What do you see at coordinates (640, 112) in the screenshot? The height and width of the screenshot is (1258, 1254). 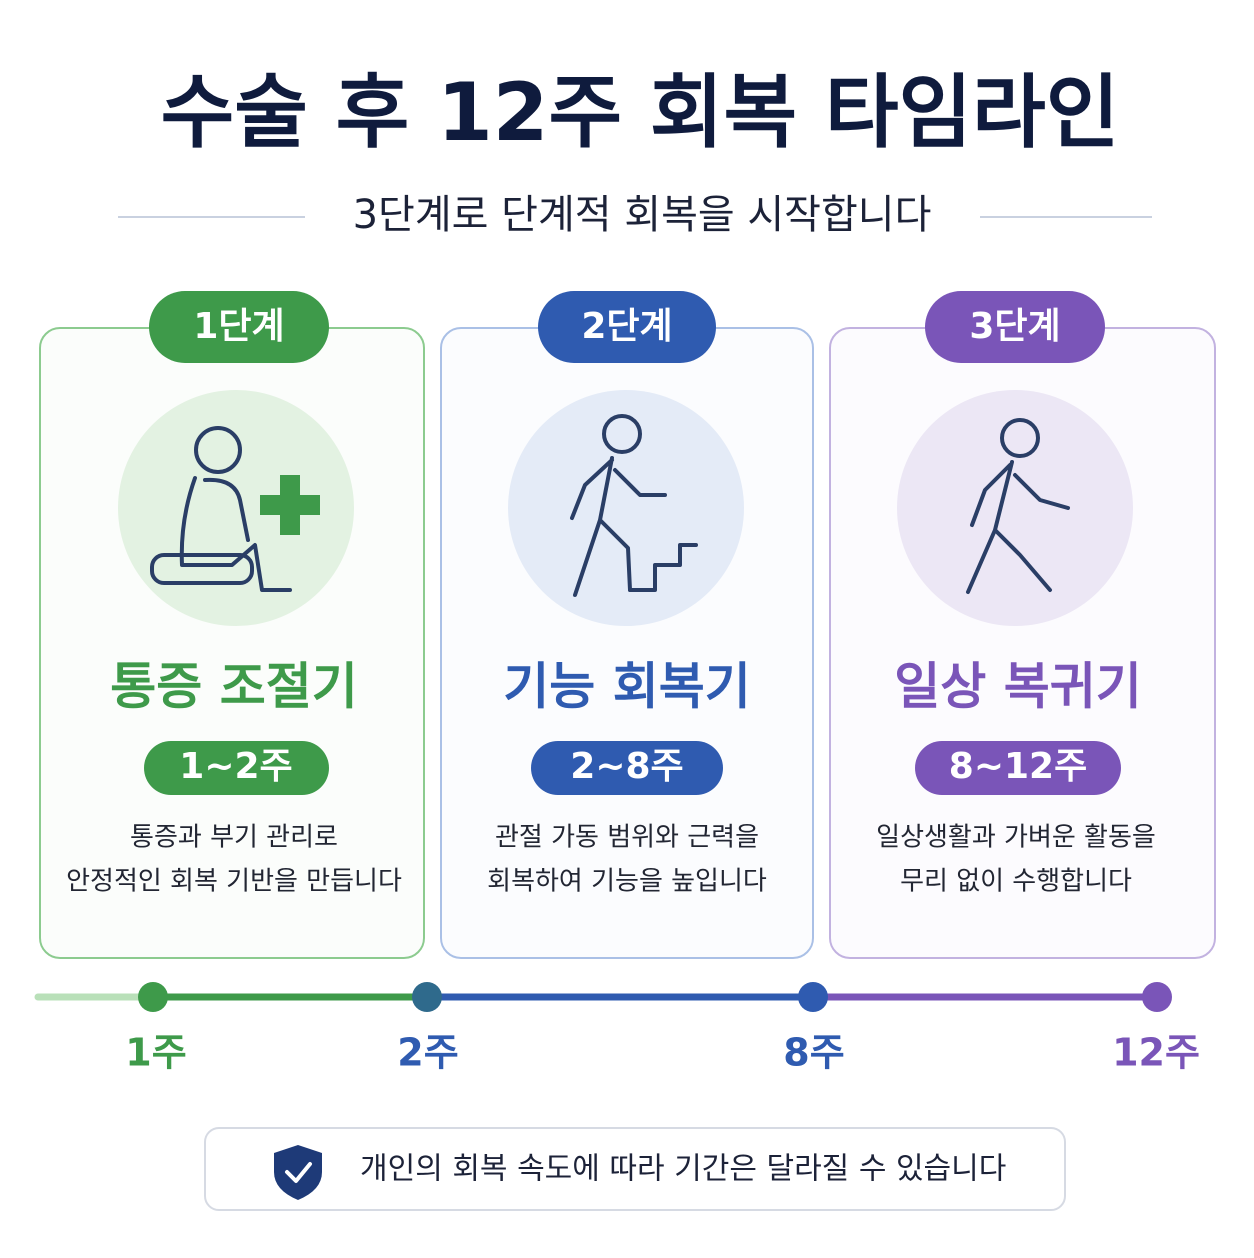 I see `title: 수술 후 12주 회복 타임라인` at bounding box center [640, 112].